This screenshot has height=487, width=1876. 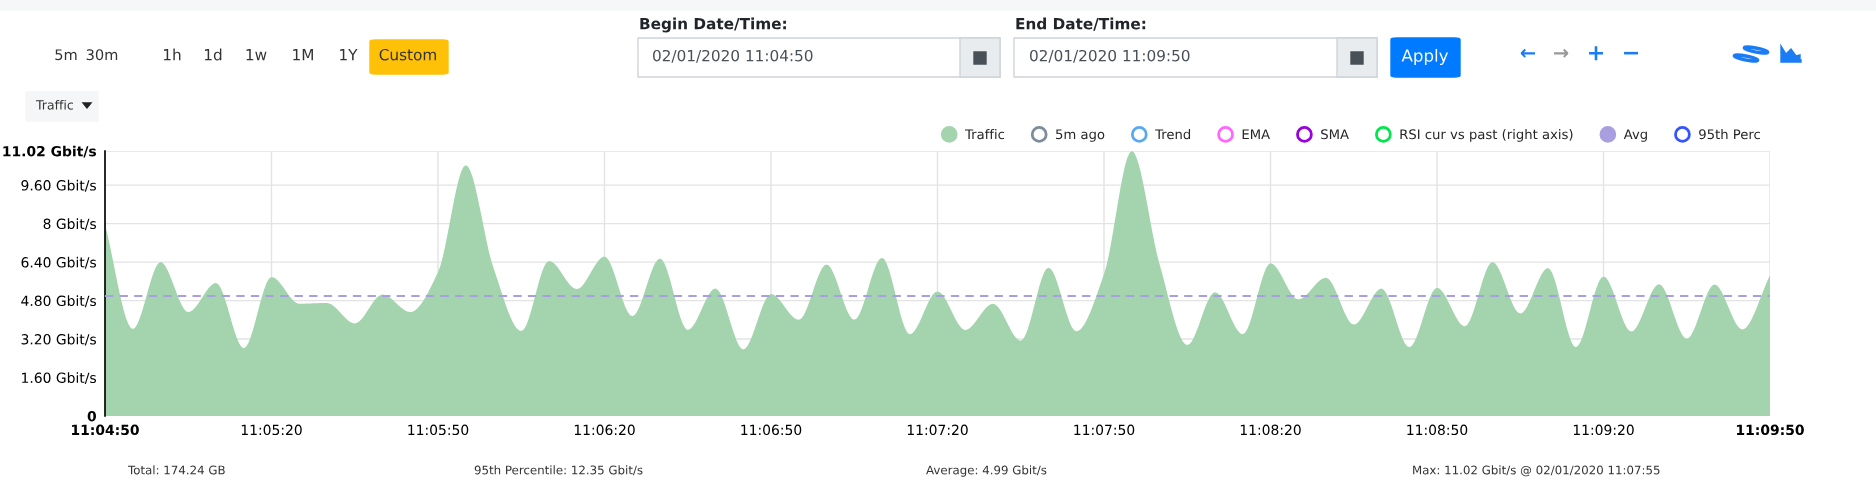 What do you see at coordinates (1081, 24) in the screenshot?
I see `text: End Date/Time:` at bounding box center [1081, 24].